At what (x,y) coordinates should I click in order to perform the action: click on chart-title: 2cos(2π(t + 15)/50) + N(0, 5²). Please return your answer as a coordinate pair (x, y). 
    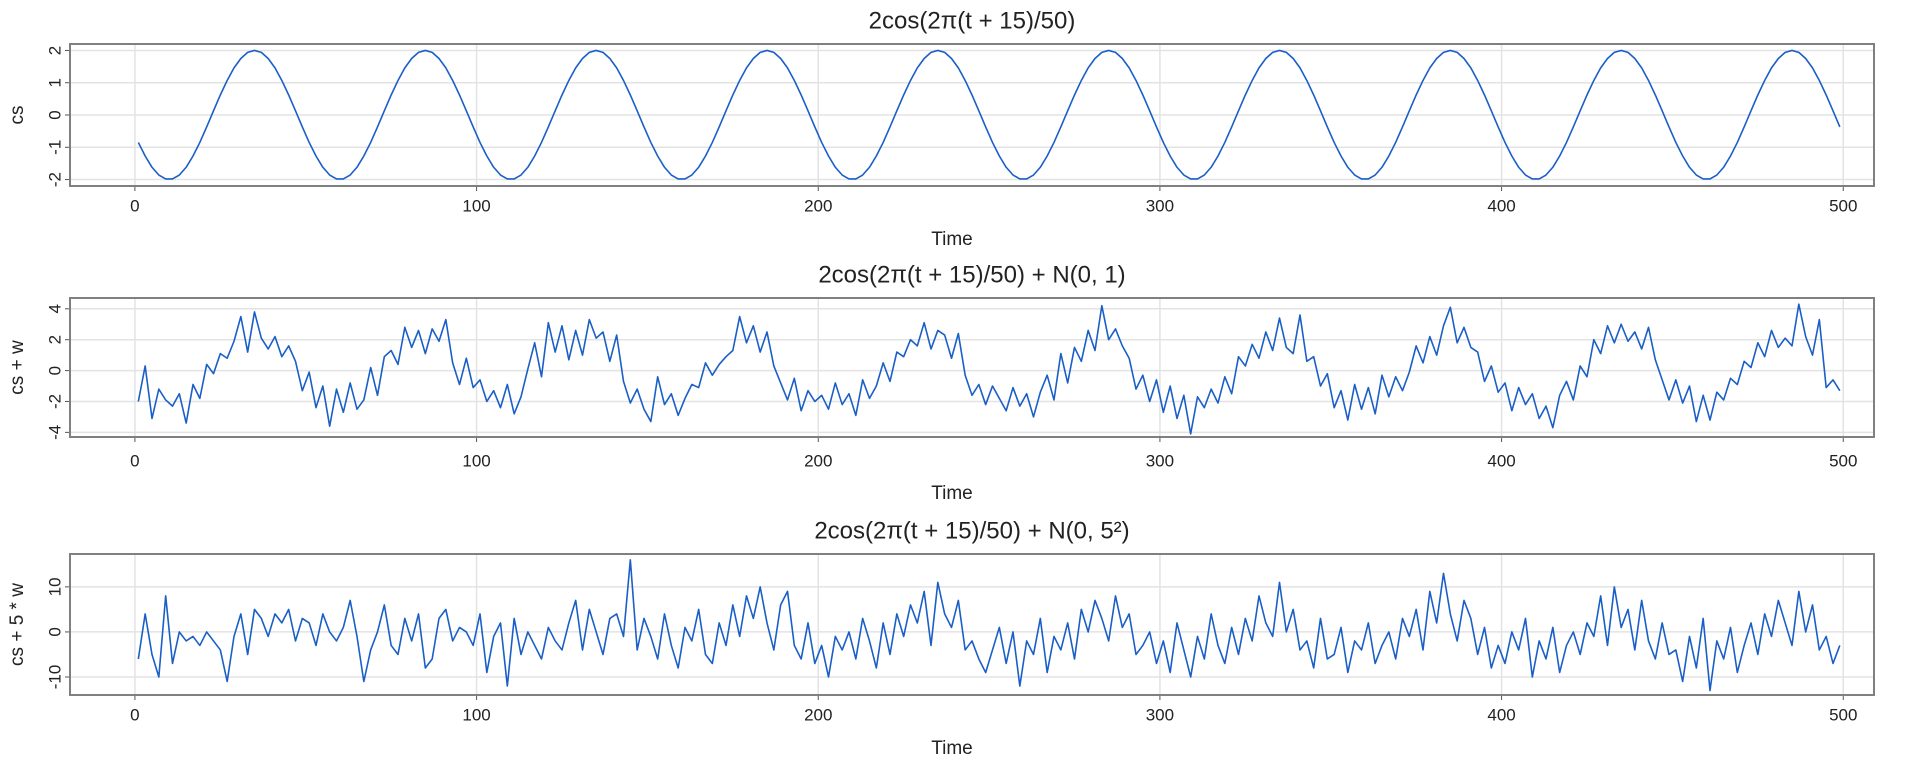
    Looking at the image, I should click on (971, 530).